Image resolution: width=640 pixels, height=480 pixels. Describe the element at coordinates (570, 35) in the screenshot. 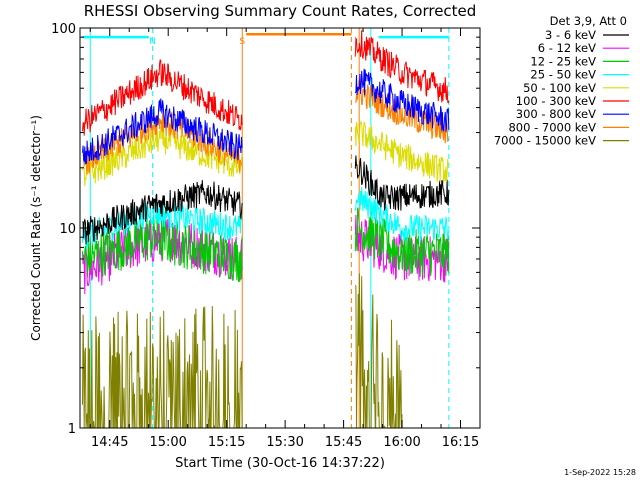

I see `legend-entry-label: 3 - 6 keV` at that location.